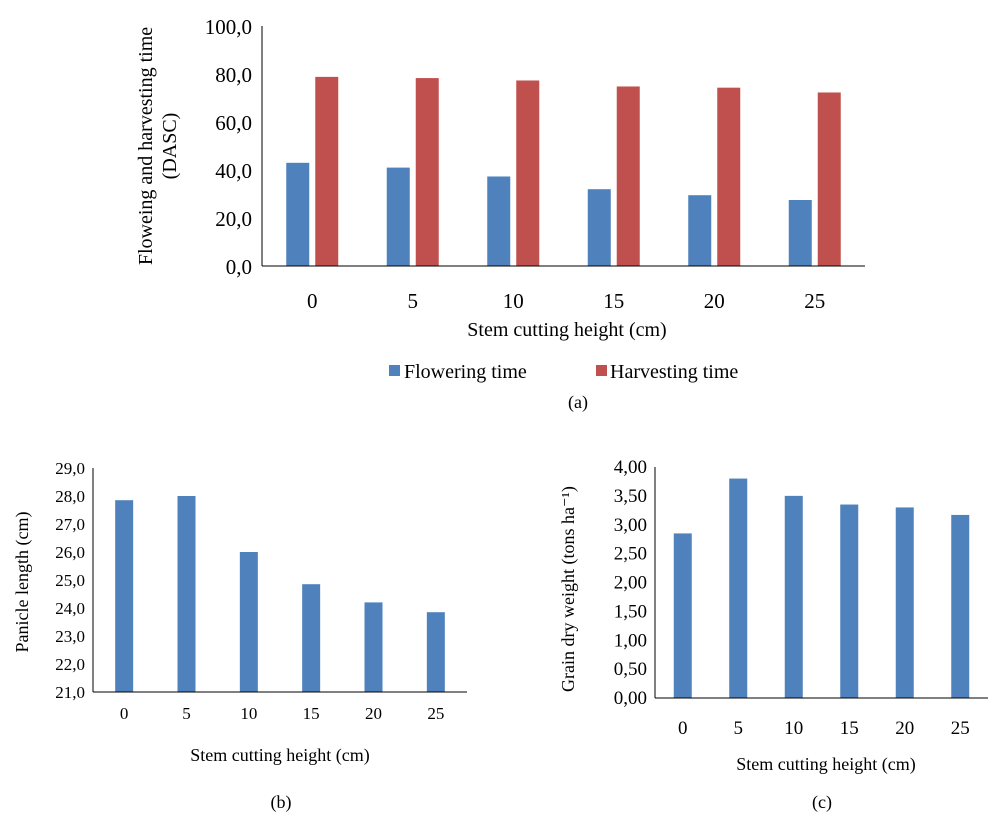 This screenshot has width=992, height=814. What do you see at coordinates (146, 146) in the screenshot?
I see `panel-a-y-label-line1: Floweing and harvesting time` at bounding box center [146, 146].